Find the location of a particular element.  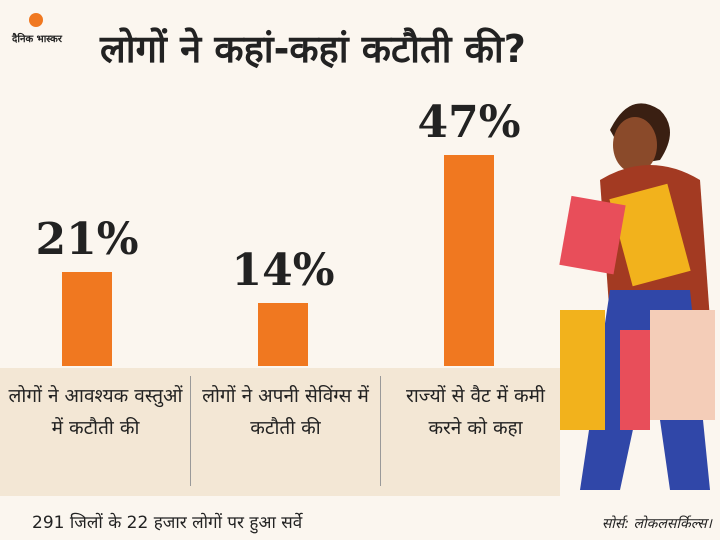

footnote: 291 जिलों के 22 हजार लोगों पर हुआ सर्वे is located at coordinates (167, 523).